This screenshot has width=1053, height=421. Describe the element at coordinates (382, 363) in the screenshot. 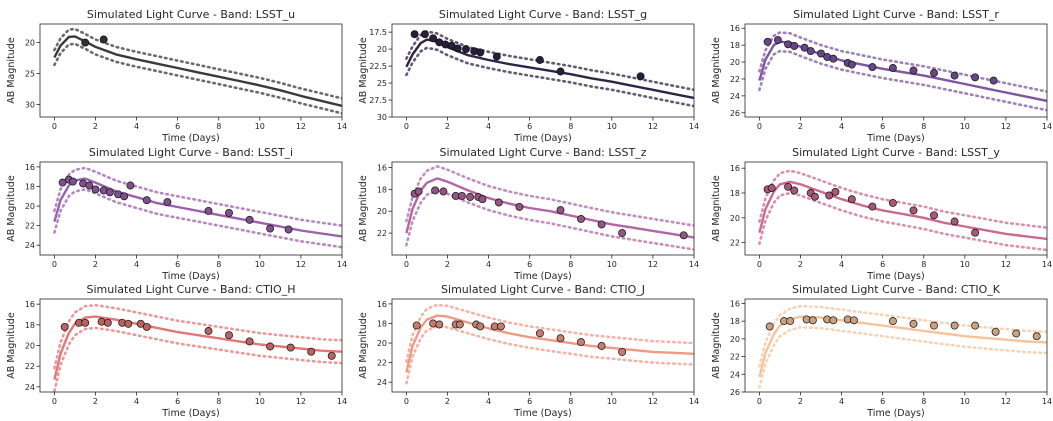

I see `y-tick-label: 22` at that location.